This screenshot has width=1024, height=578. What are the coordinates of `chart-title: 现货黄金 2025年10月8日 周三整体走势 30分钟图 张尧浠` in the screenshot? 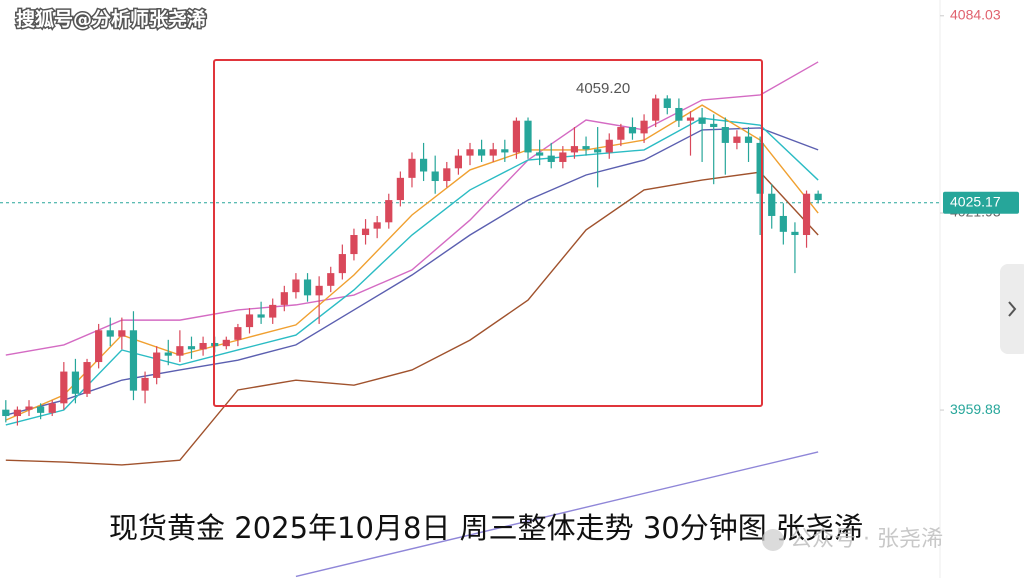 It's located at (486, 528).